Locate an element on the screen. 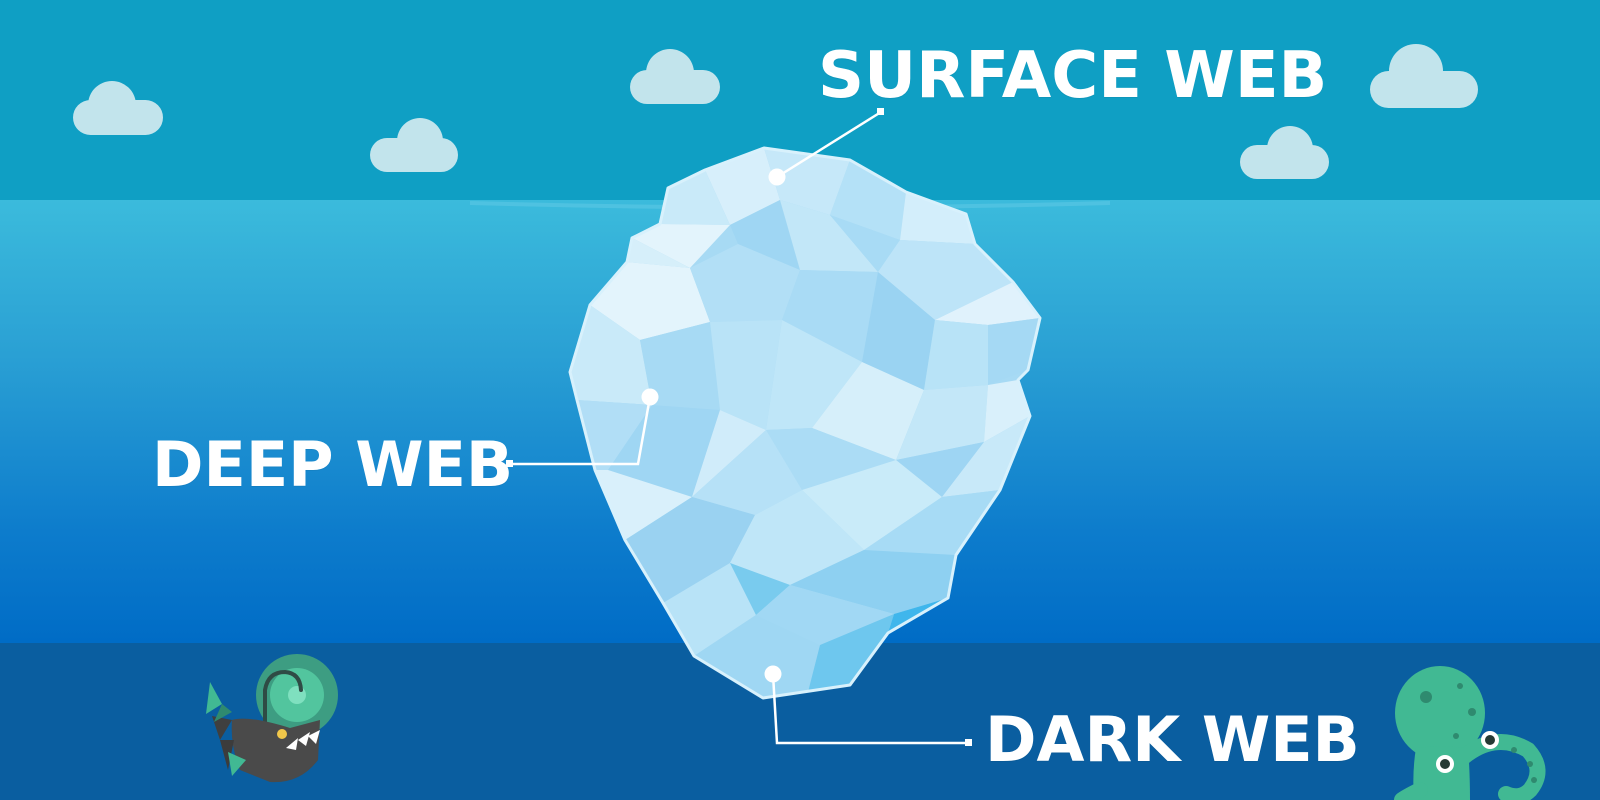 Image resolution: width=1600 pixels, height=800 pixels. dark-web-pointer is located at coordinates (868, 705).